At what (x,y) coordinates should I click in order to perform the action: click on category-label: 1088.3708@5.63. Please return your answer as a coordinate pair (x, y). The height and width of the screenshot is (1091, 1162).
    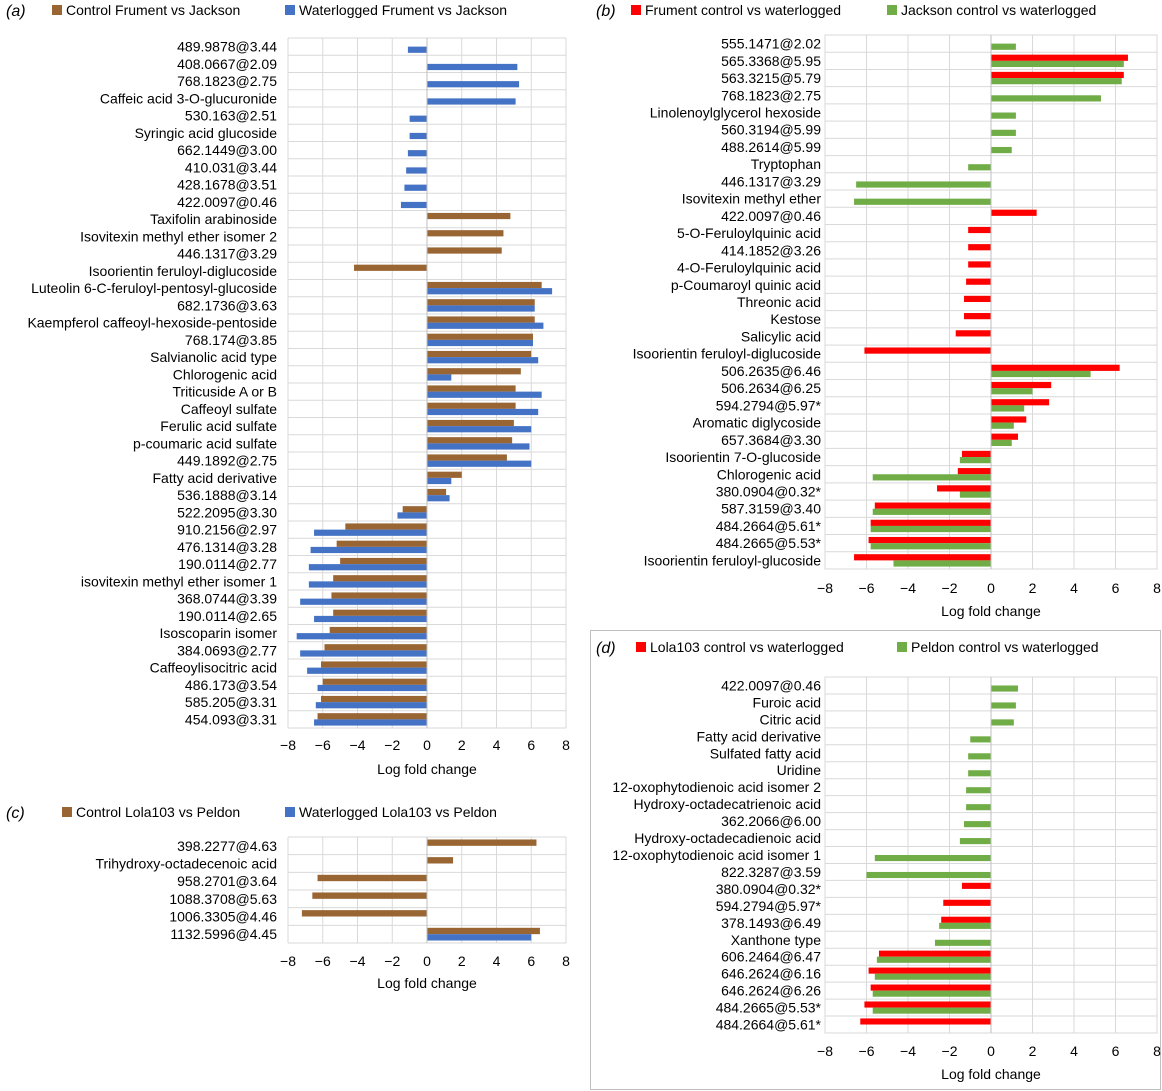
    Looking at the image, I should click on (223, 899).